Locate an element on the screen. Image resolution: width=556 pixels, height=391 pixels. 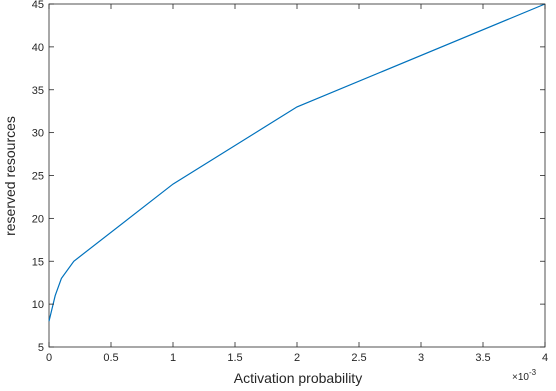
y-tick-label: 10 is located at coordinates (38, 305).